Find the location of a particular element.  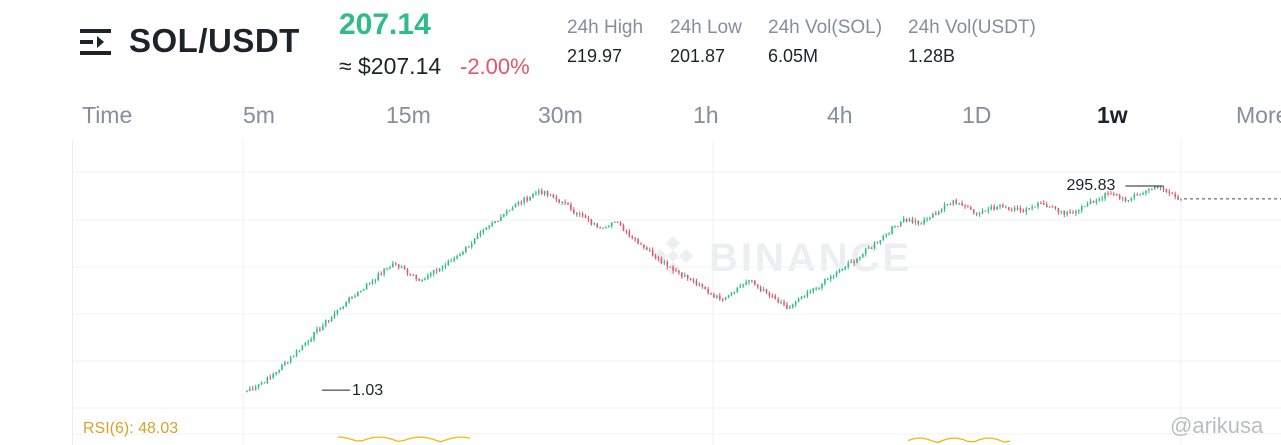

tab-5m: 5m is located at coordinates (259, 115).